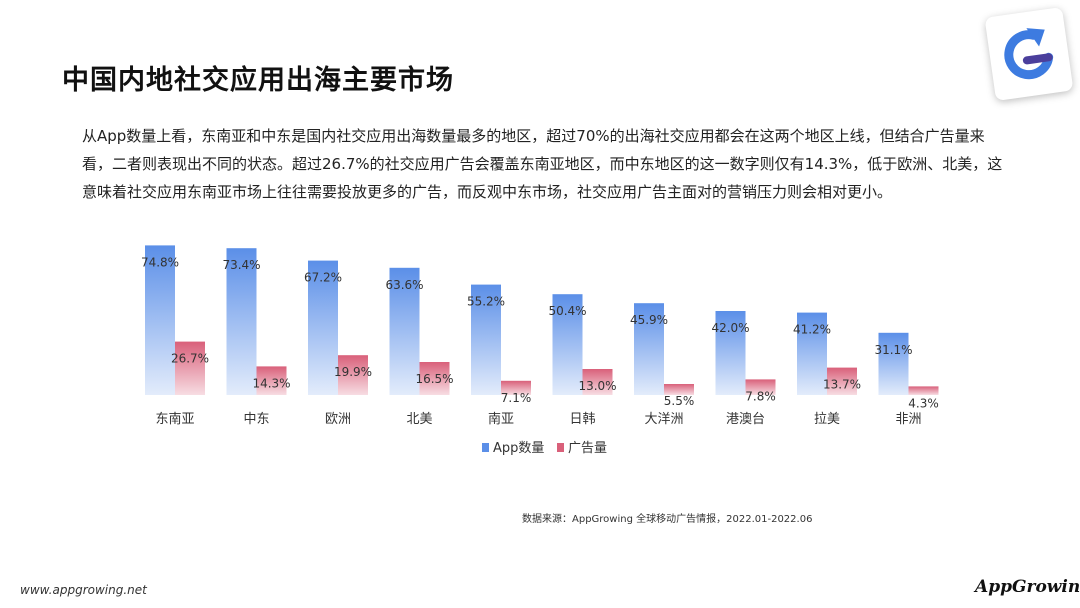 This screenshot has height=608, width=1080. What do you see at coordinates (486, 302) in the screenshot?
I see `data-label-app-count-4: 55.2%` at bounding box center [486, 302].